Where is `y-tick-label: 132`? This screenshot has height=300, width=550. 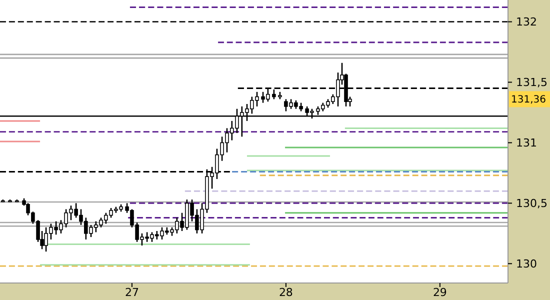 y-tick-label: 132 is located at coordinates (526, 22).